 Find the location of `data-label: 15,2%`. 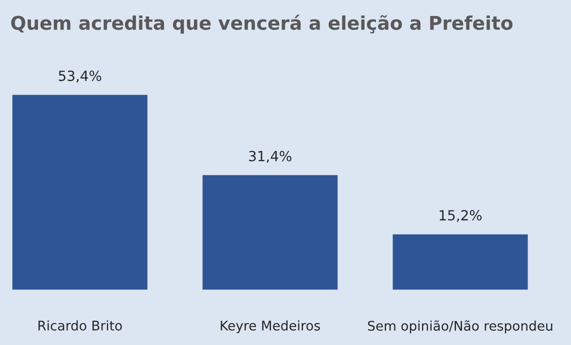

data-label: 15,2% is located at coordinates (461, 216).